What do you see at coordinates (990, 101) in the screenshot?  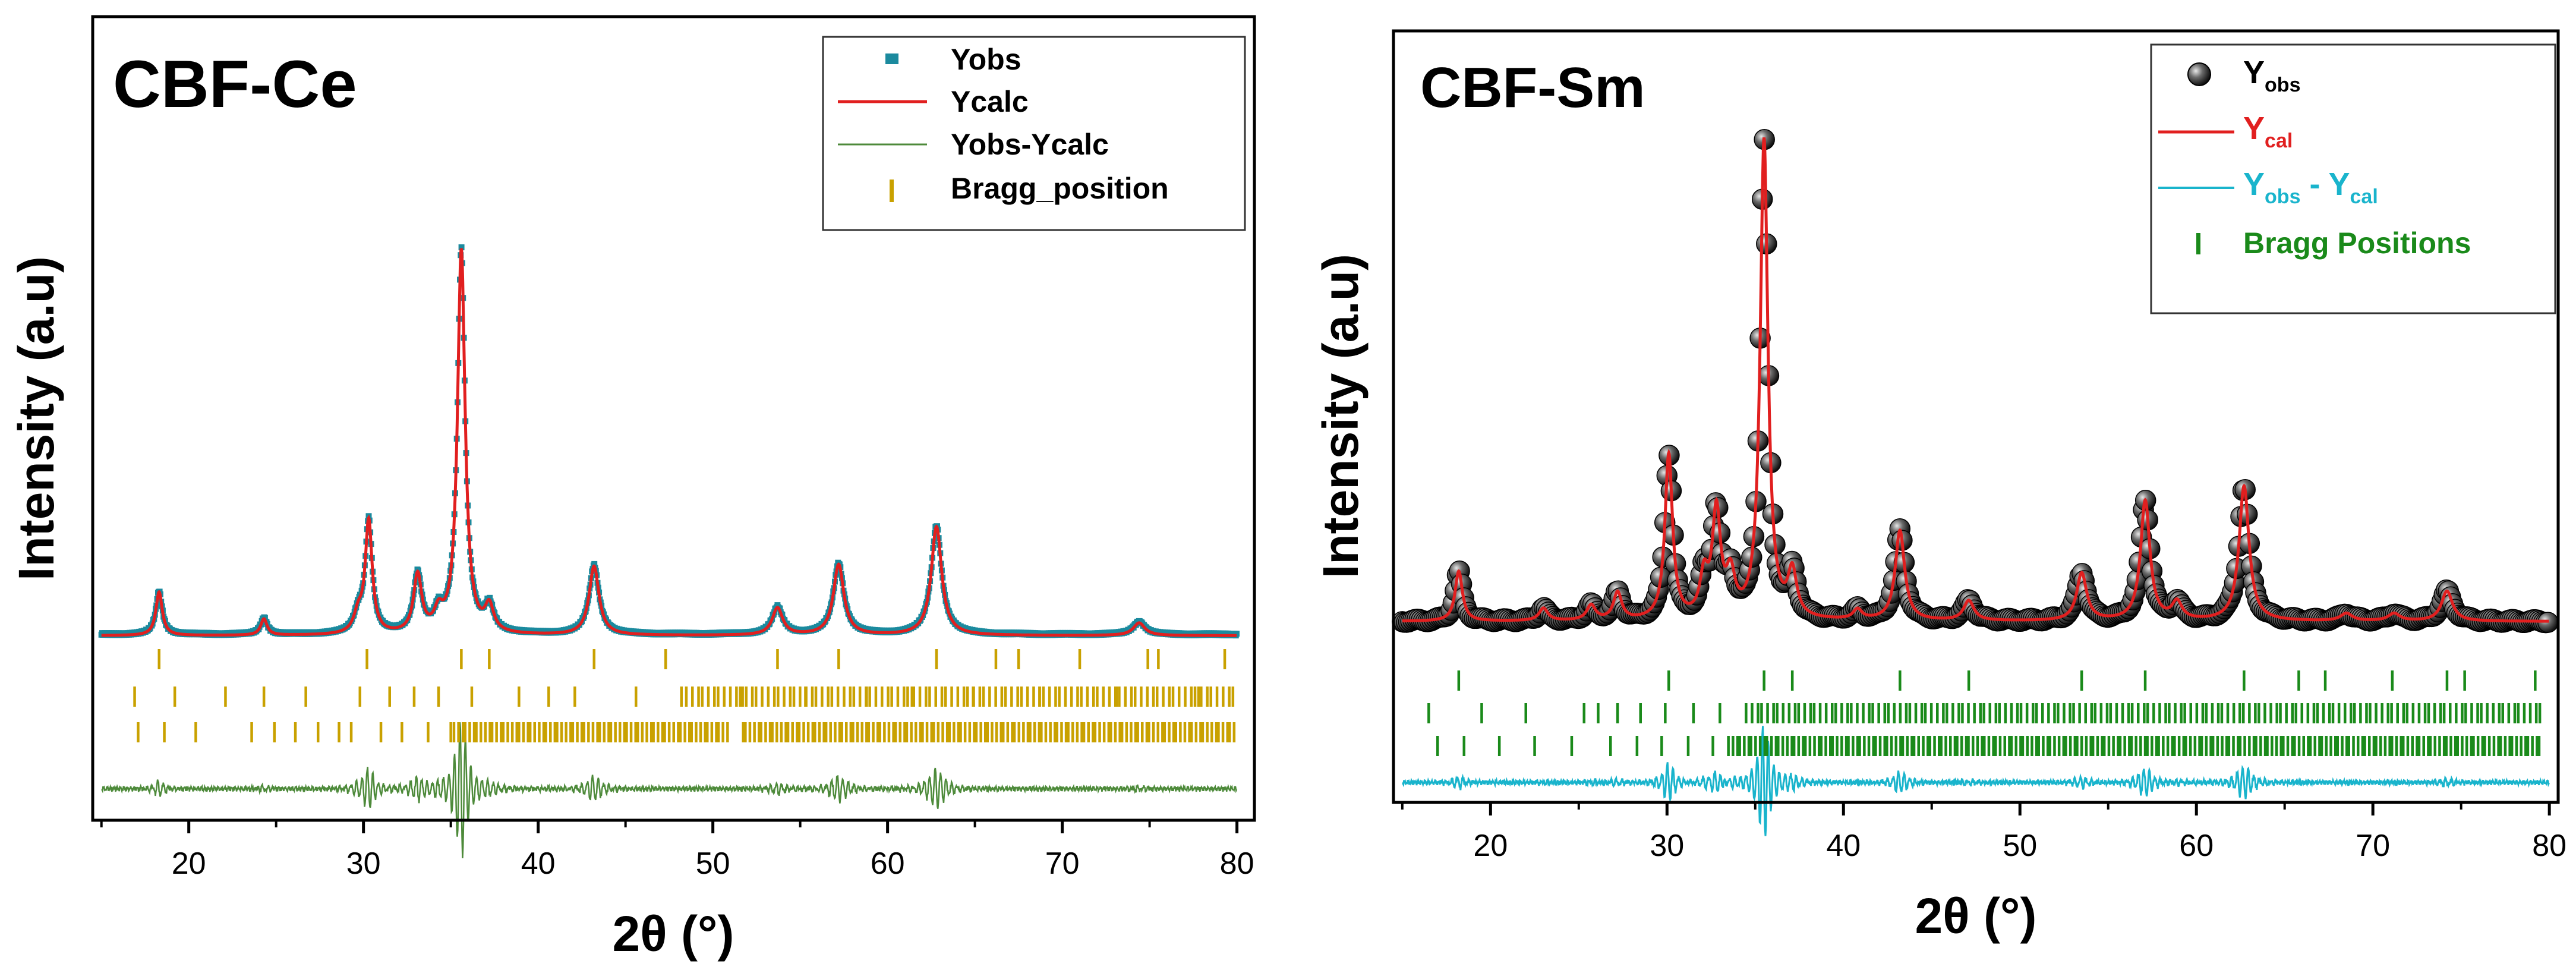 I see `legend-label-ycalc: Ycalc` at bounding box center [990, 101].